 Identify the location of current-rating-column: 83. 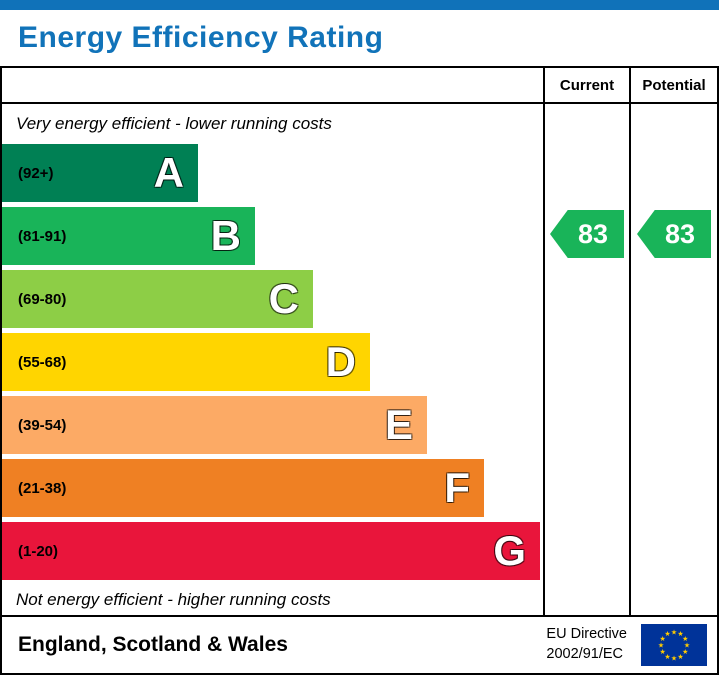
(586, 359).